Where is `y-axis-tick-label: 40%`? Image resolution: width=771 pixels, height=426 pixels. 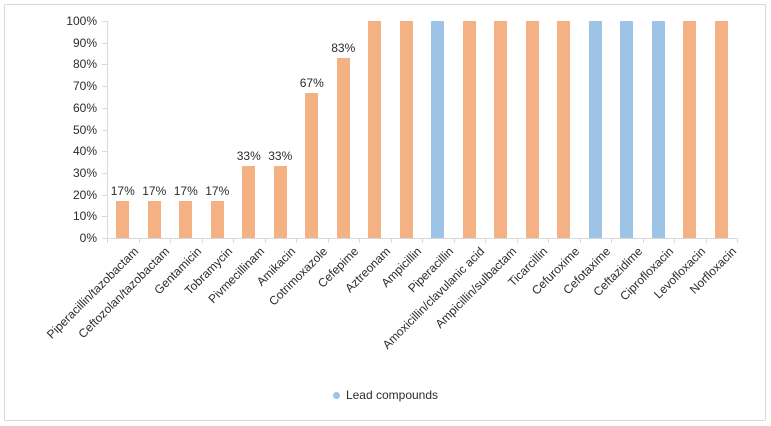
y-axis-tick-label: 40% is located at coordinates (84, 151).